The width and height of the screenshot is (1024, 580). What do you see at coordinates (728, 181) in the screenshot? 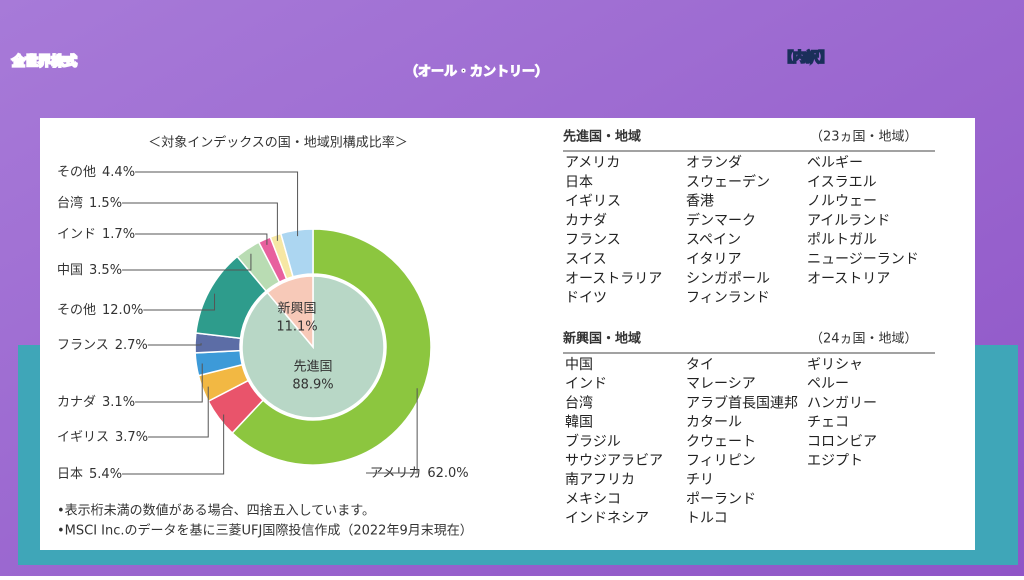
I see `country: スウェーデン` at bounding box center [728, 181].